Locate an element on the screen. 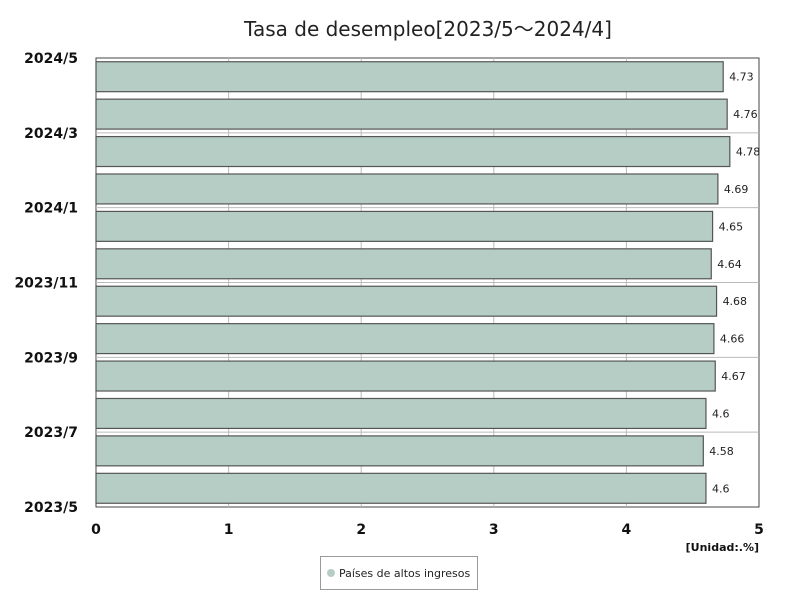 This screenshot has width=800, height=604. legend: Países de altos ingresos is located at coordinates (399, 573).